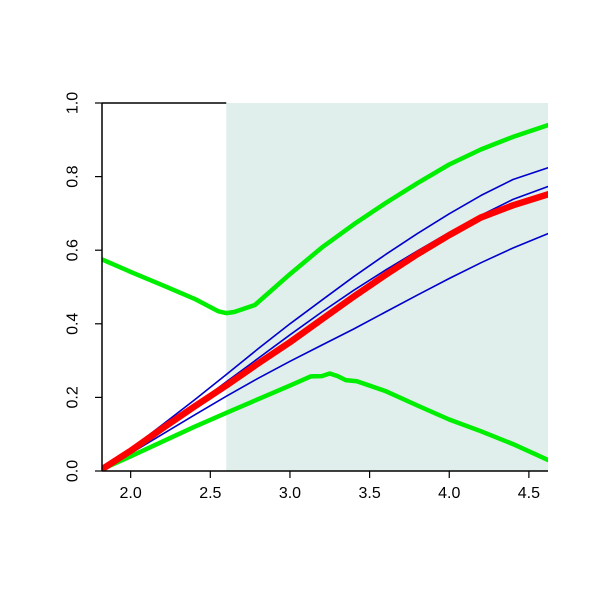 Image resolution: width=600 pixels, height=600 pixels. I want to click on y-tick-label: 0.2, so click(73, 397).